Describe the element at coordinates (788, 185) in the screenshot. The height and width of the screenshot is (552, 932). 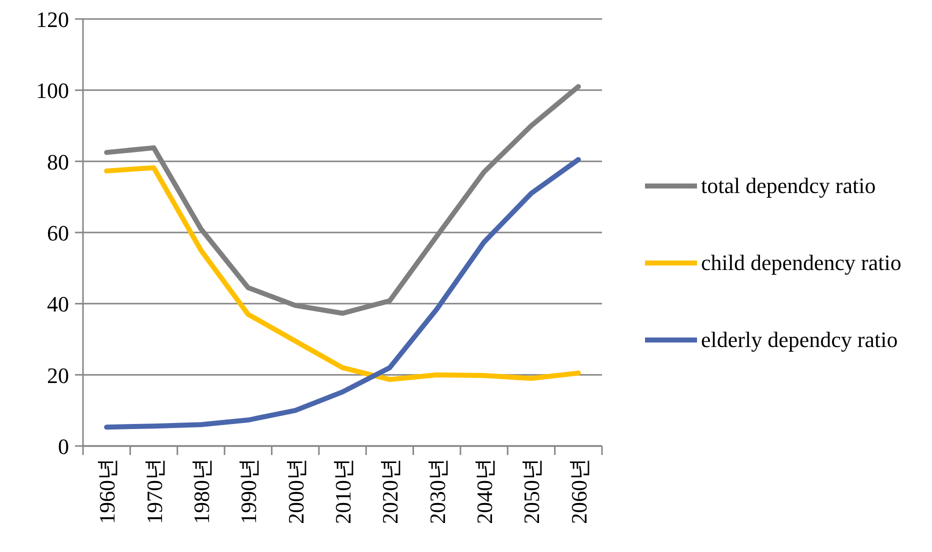
I see `legend-label: total dependcy ratio` at that location.